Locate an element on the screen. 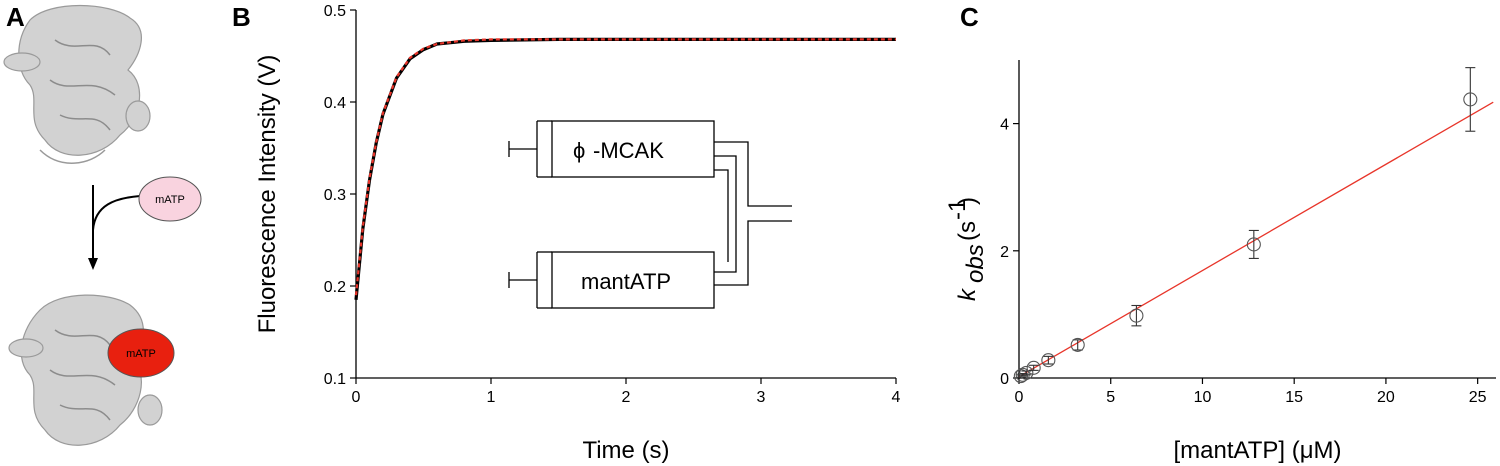  panel-c-x-tick-label: 20 is located at coordinates (1386, 397).